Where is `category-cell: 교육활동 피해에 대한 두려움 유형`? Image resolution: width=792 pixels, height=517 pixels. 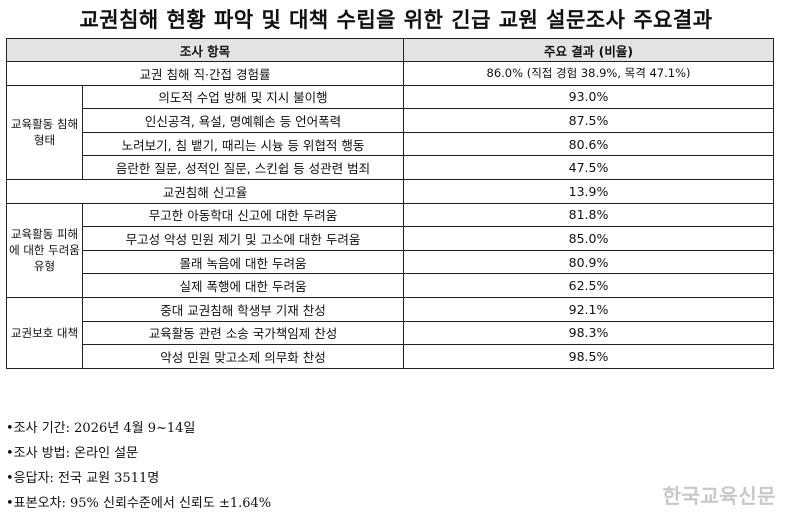 category-cell: 교육활동 피해에 대한 두려움 유형 is located at coordinates (44, 250).